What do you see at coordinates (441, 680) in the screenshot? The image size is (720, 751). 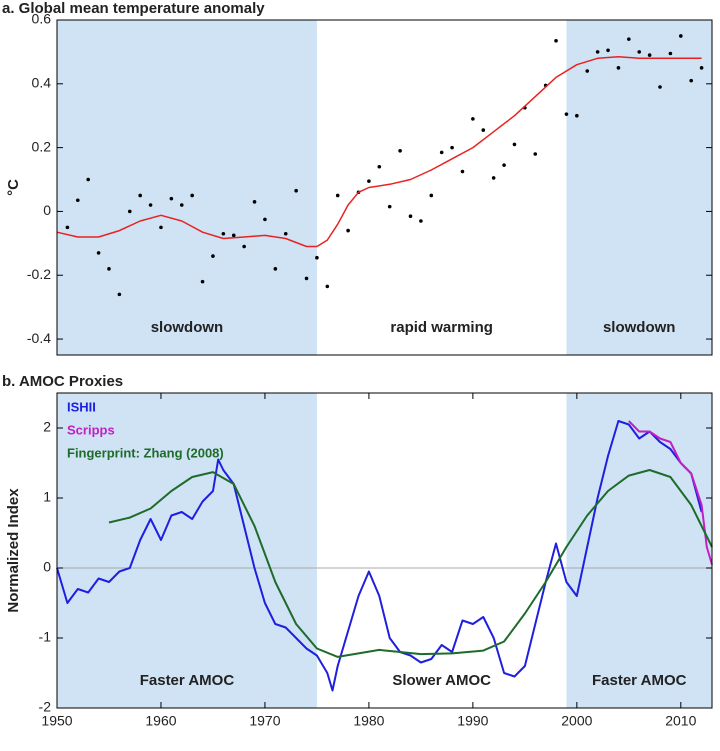 I see `annotation: Slower AMOC` at bounding box center [441, 680].